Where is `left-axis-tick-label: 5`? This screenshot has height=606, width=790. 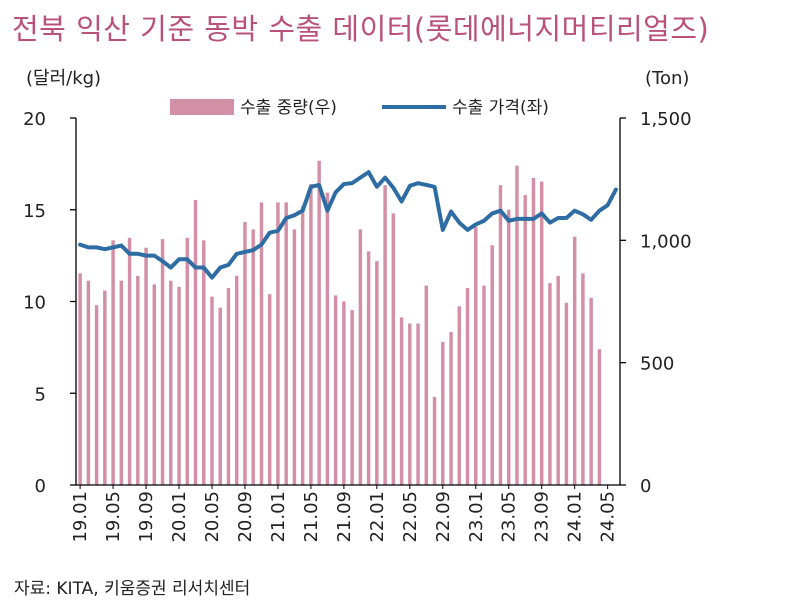
left-axis-tick-label: 5 is located at coordinates (40, 394).